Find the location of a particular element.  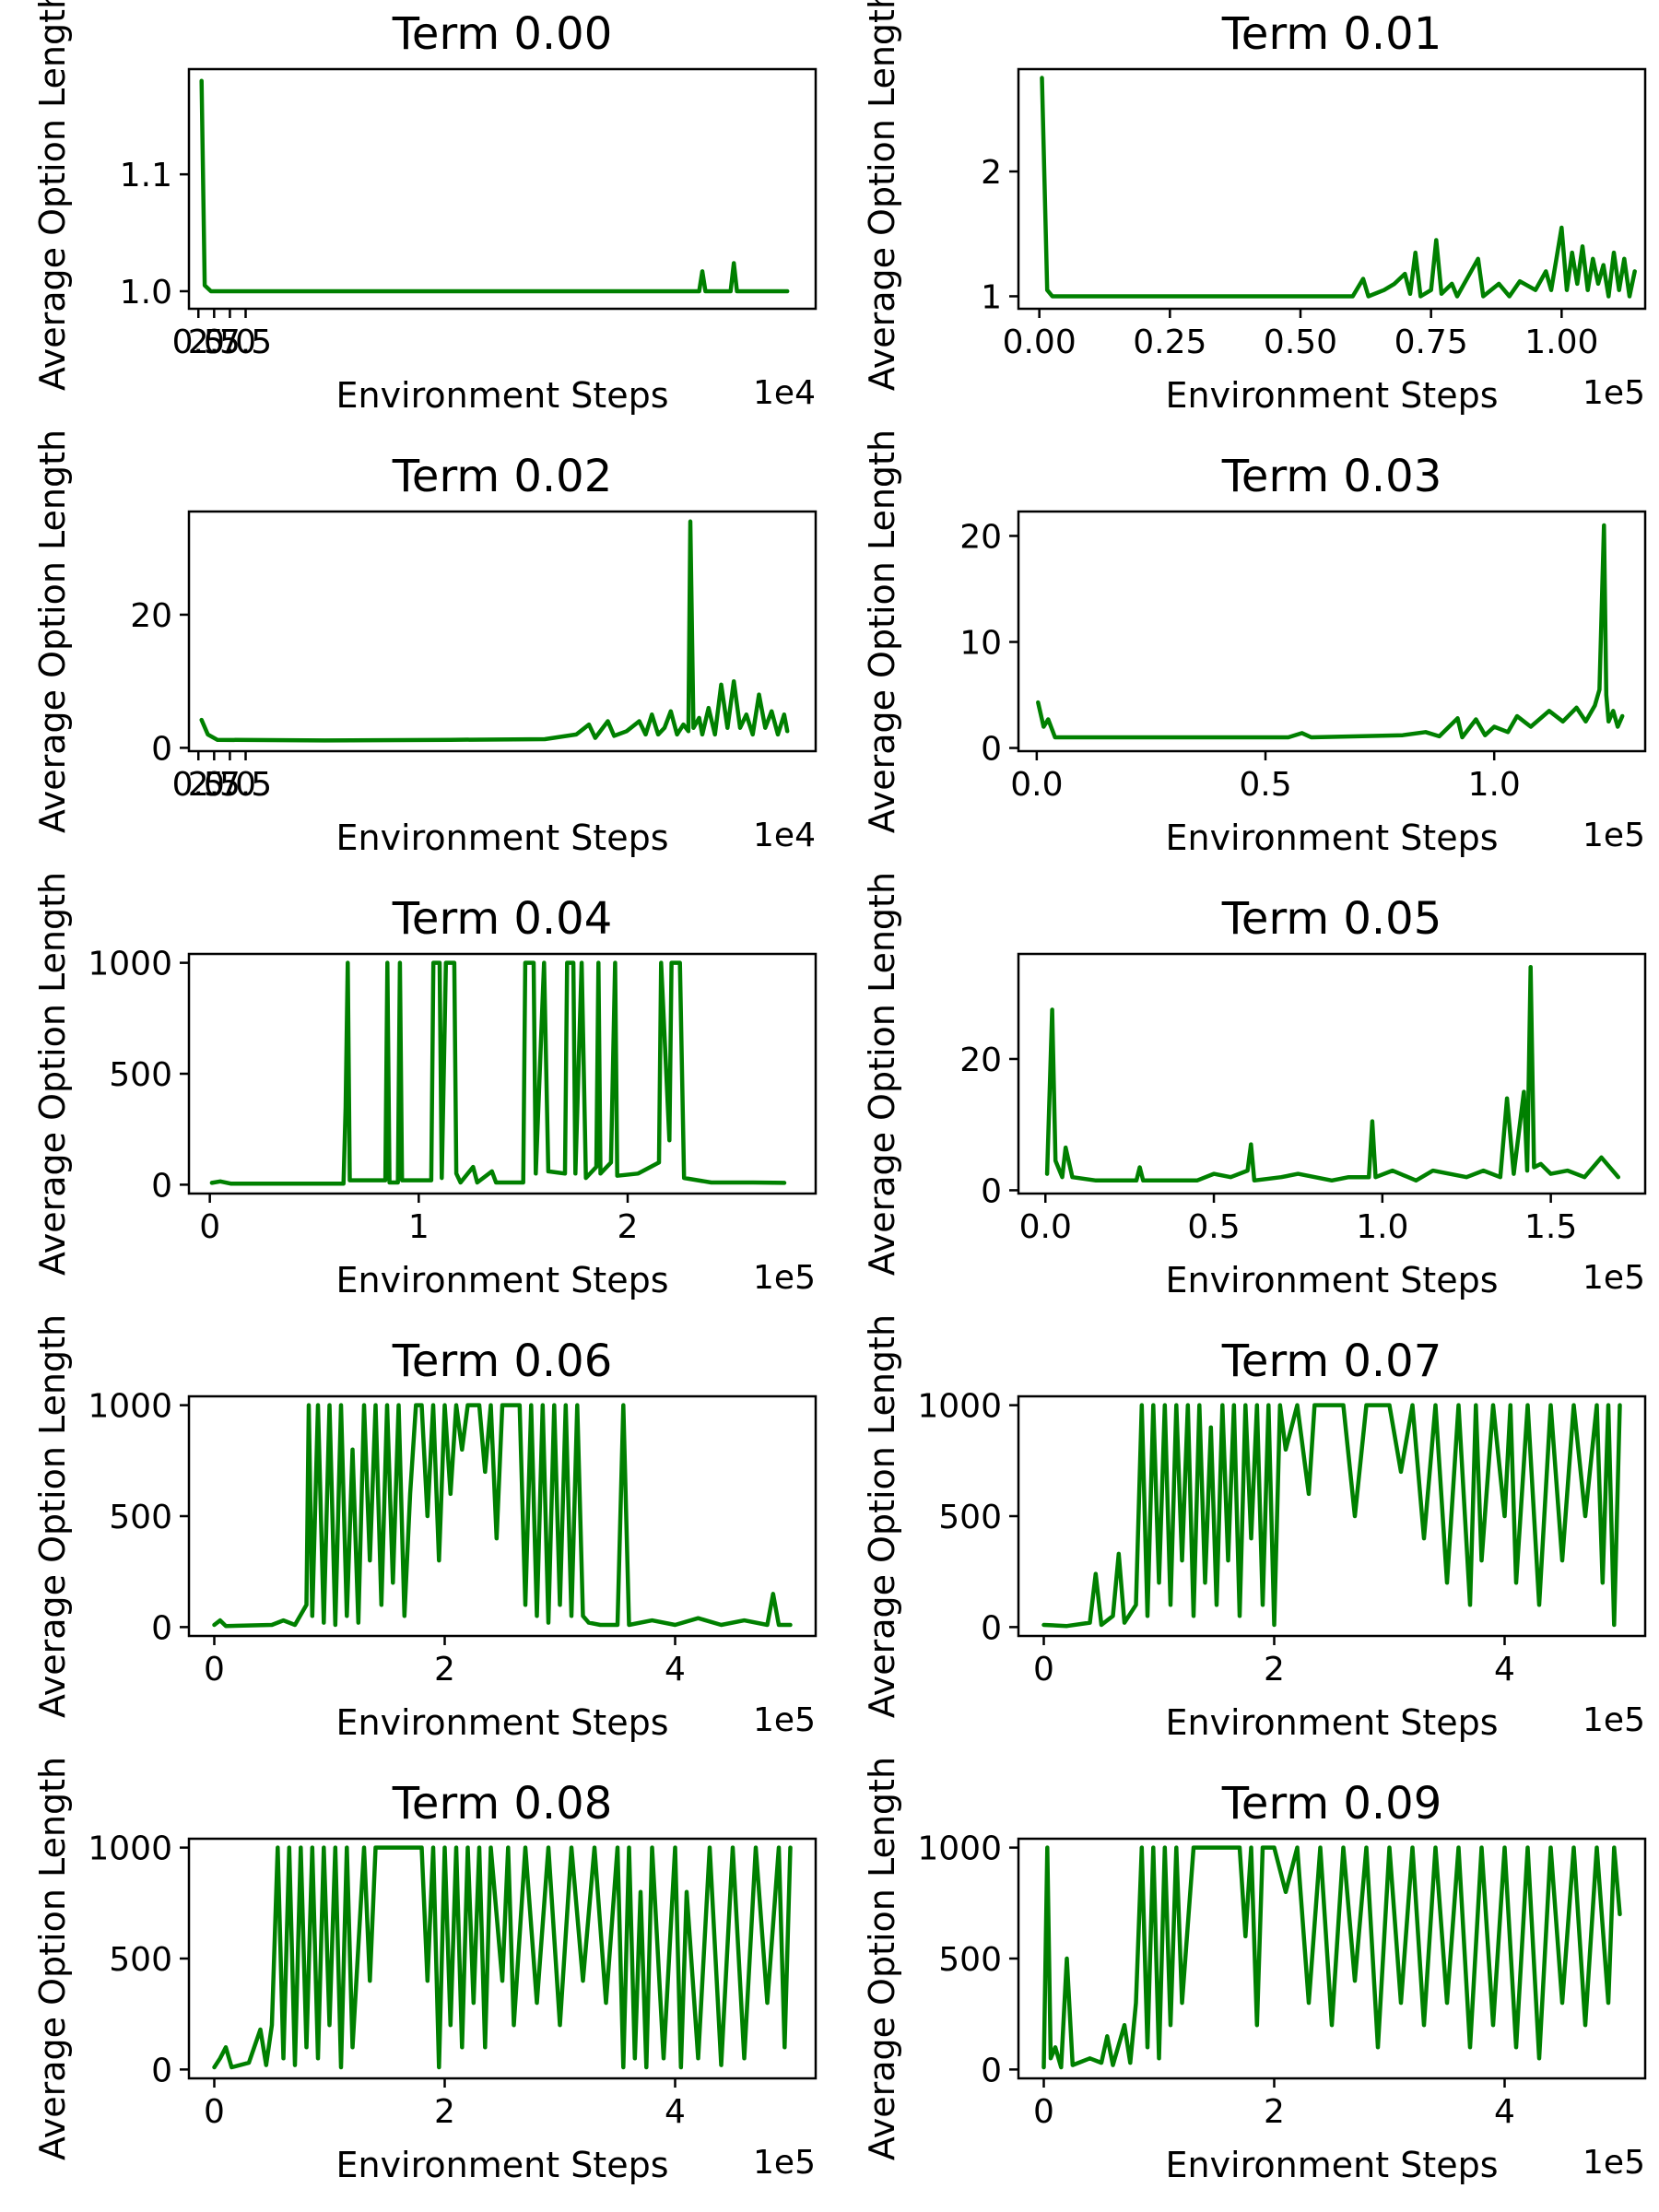

chart-title: Term 0.05 is located at coordinates (1331, 919).